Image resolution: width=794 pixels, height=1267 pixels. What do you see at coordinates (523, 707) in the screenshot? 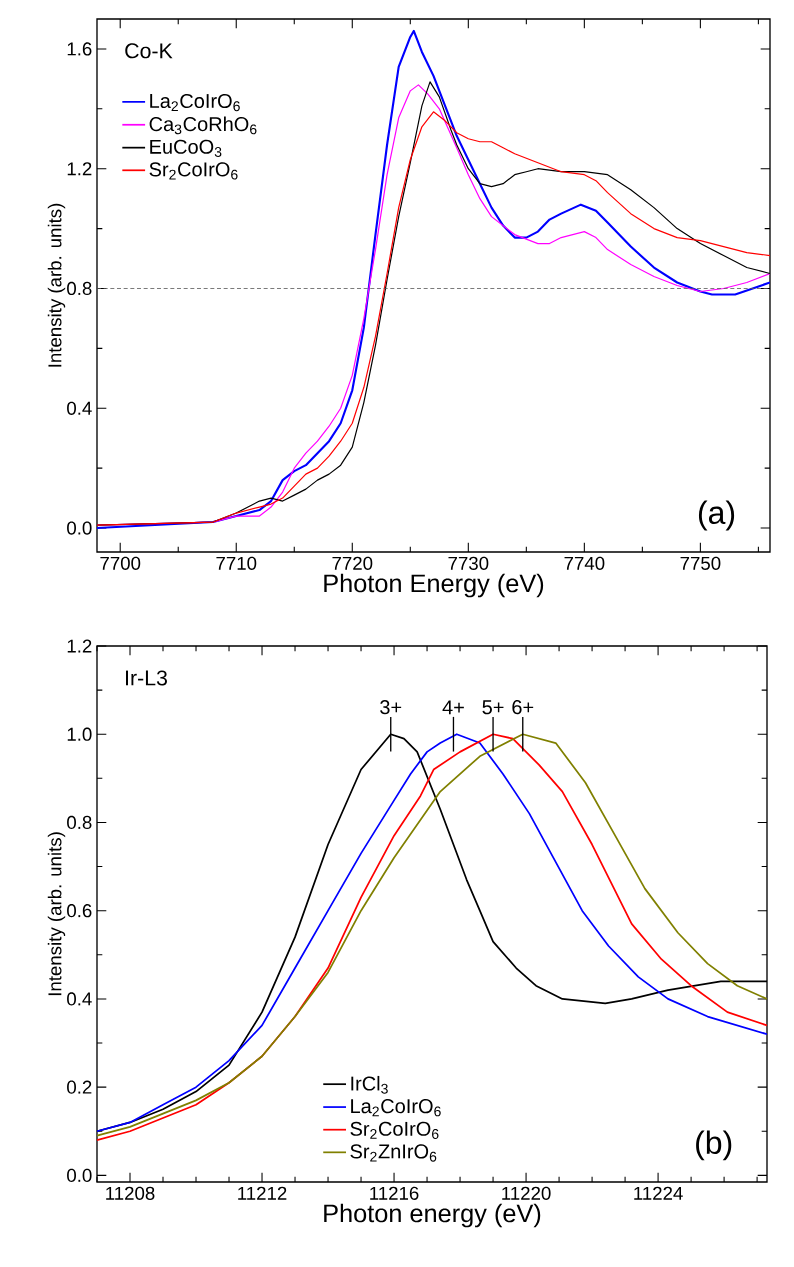
I see `annotation: 6+` at bounding box center [523, 707].